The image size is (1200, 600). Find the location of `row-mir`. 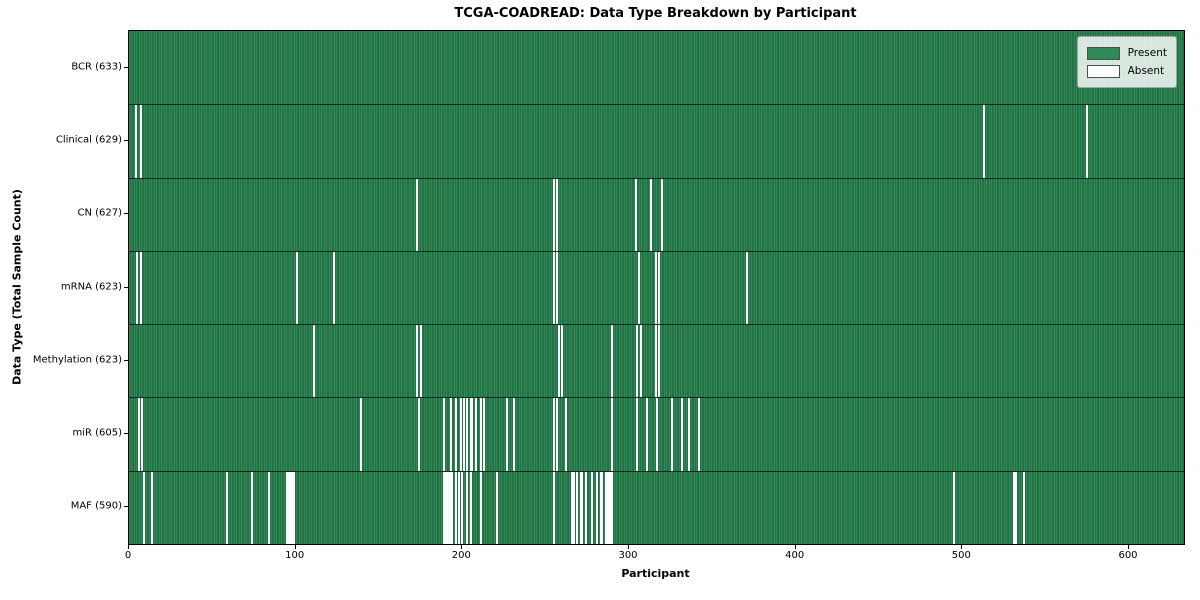

row-mir is located at coordinates (656, 434).